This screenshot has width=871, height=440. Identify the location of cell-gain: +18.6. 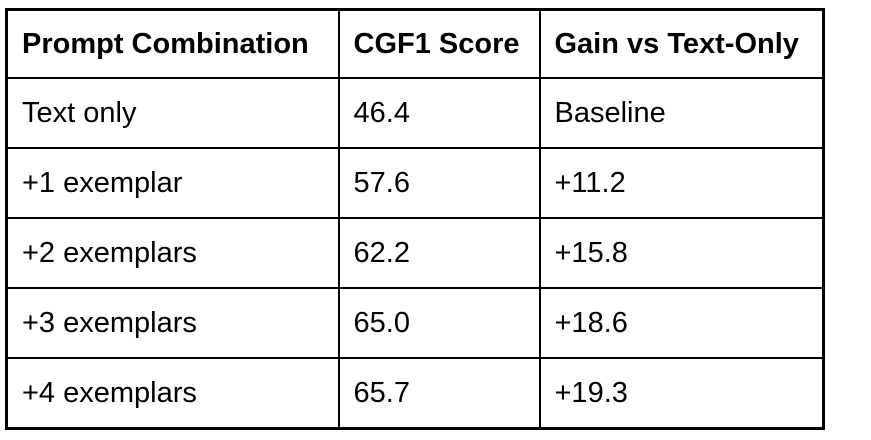
(681, 323).